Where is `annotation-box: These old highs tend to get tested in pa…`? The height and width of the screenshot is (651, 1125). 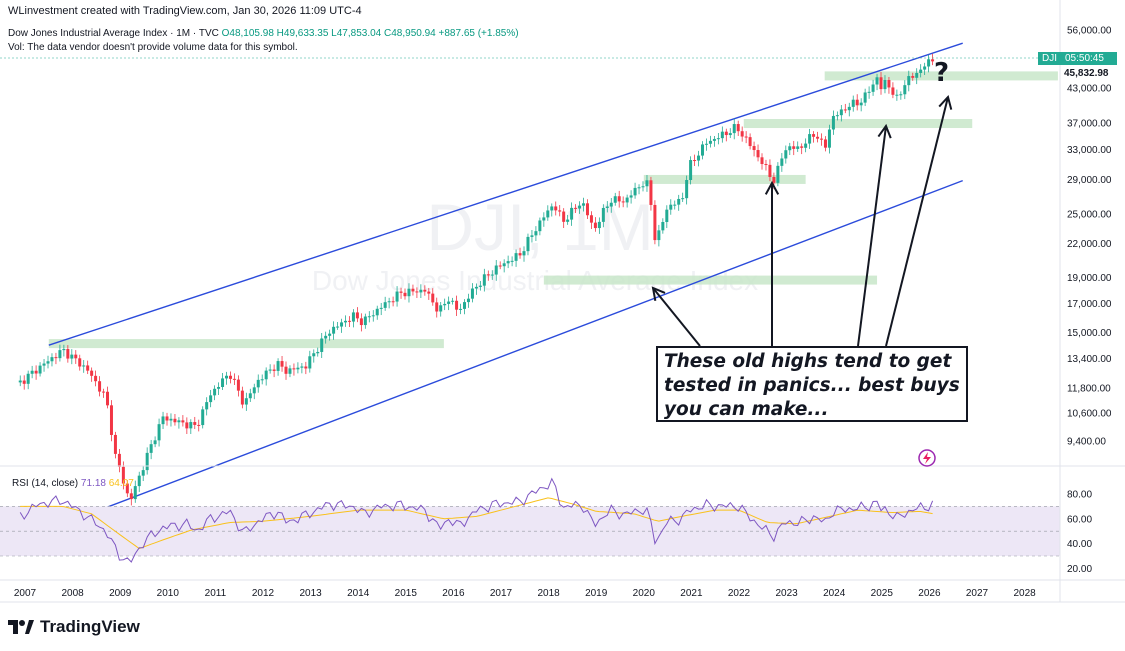
annotation-box: These old highs tend to get tested in pa… is located at coordinates (812, 384).